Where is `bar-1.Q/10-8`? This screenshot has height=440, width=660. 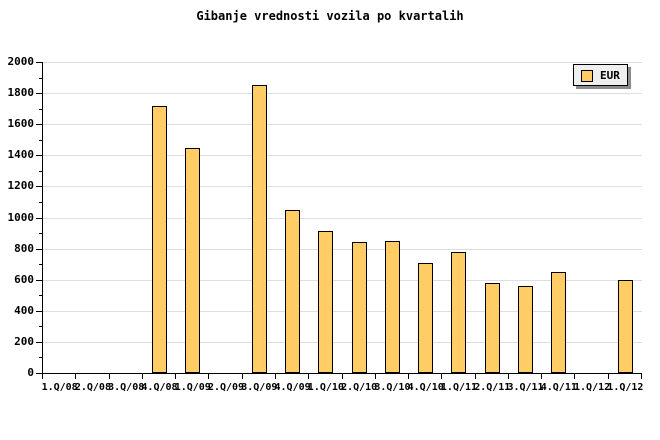 bar-1.Q/10-8 is located at coordinates (325, 302).